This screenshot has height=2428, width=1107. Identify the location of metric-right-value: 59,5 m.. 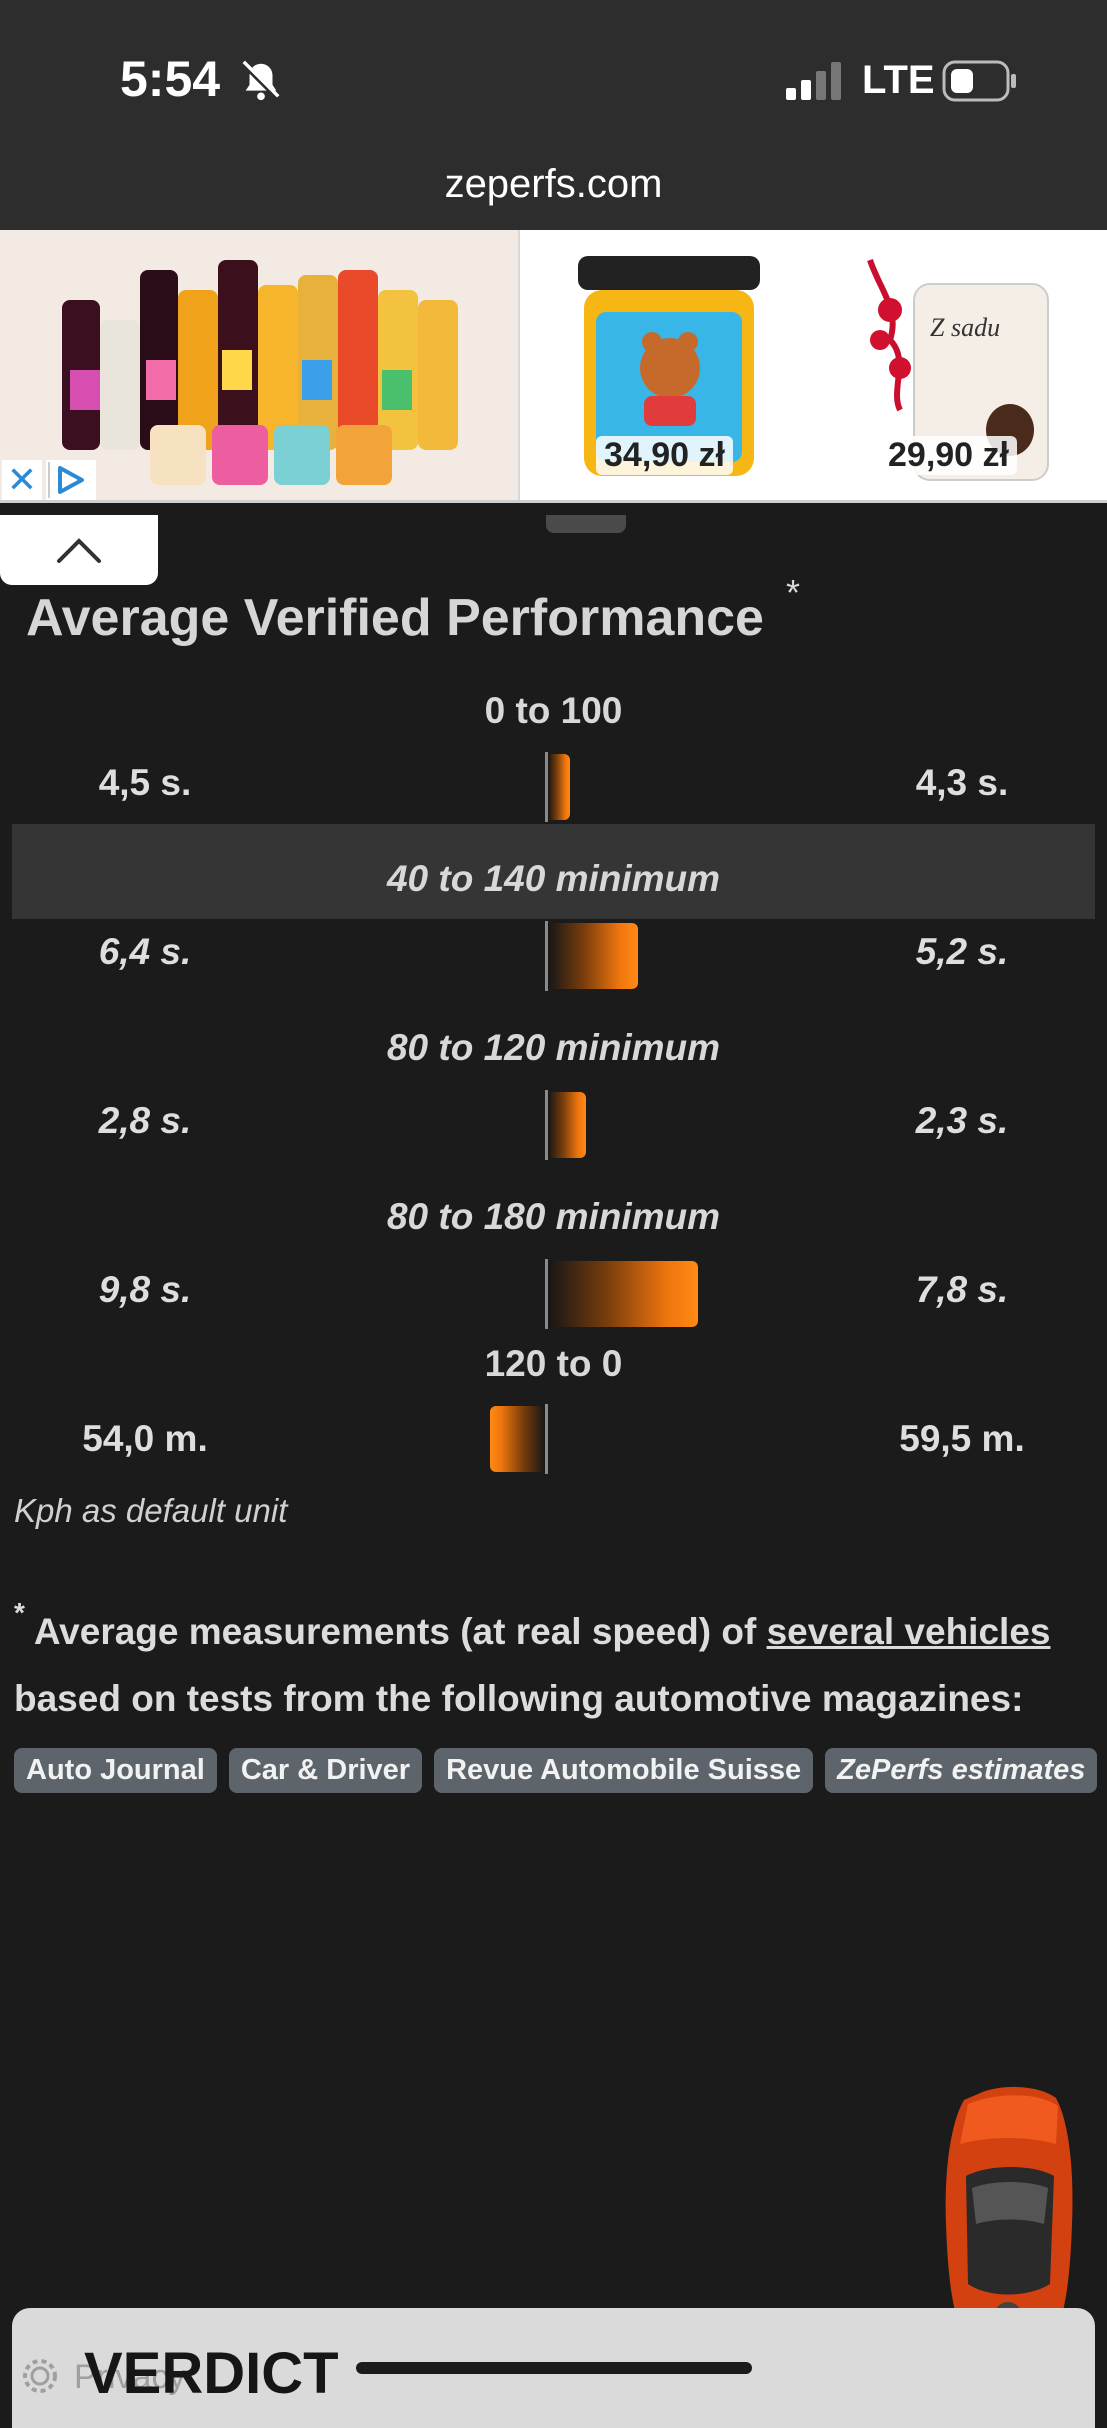
(962, 1438).